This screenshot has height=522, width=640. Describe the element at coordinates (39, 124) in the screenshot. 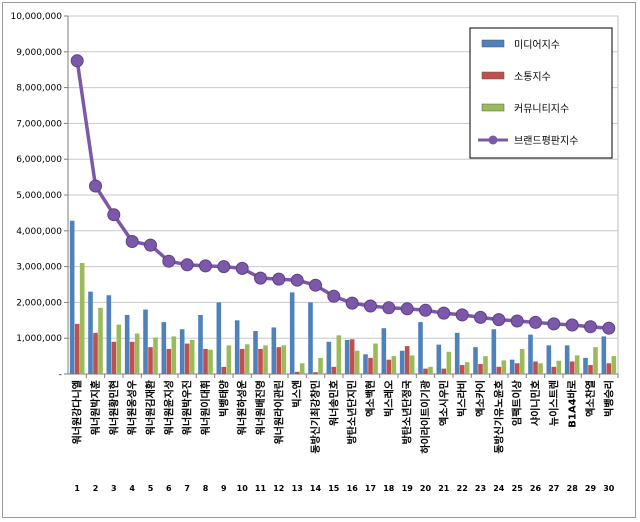

I see `y-tick-label: 7,000,000` at that location.